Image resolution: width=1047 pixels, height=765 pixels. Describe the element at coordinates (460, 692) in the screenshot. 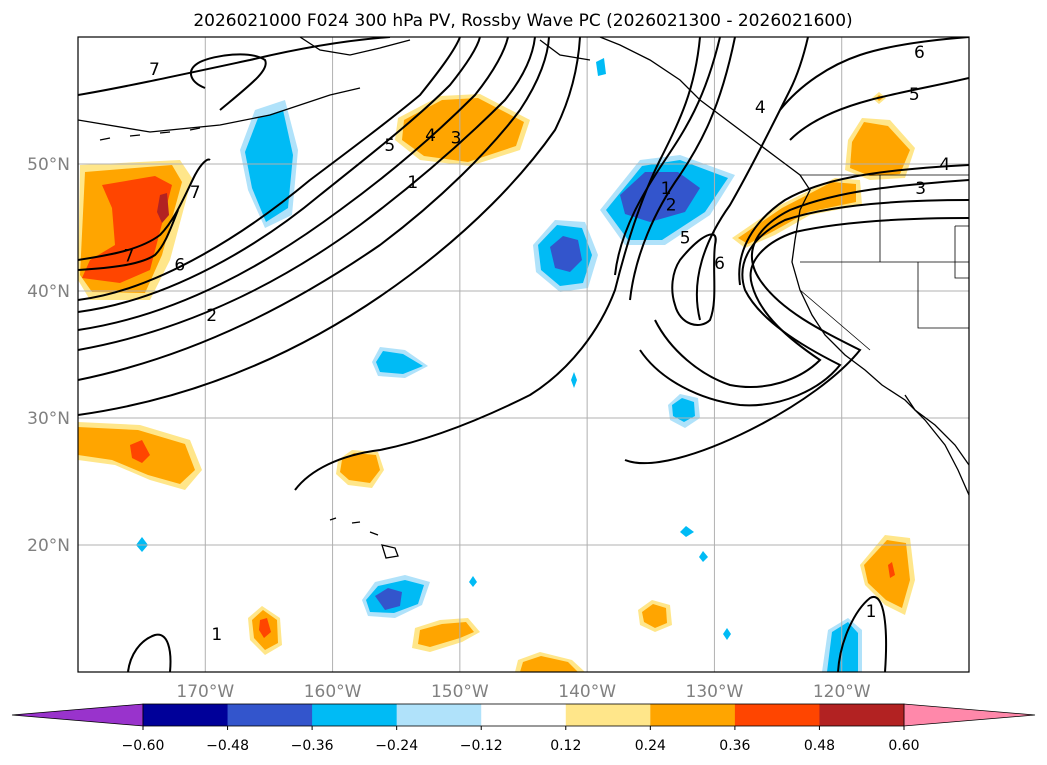

I see `x-tick-label: 150°W` at that location.